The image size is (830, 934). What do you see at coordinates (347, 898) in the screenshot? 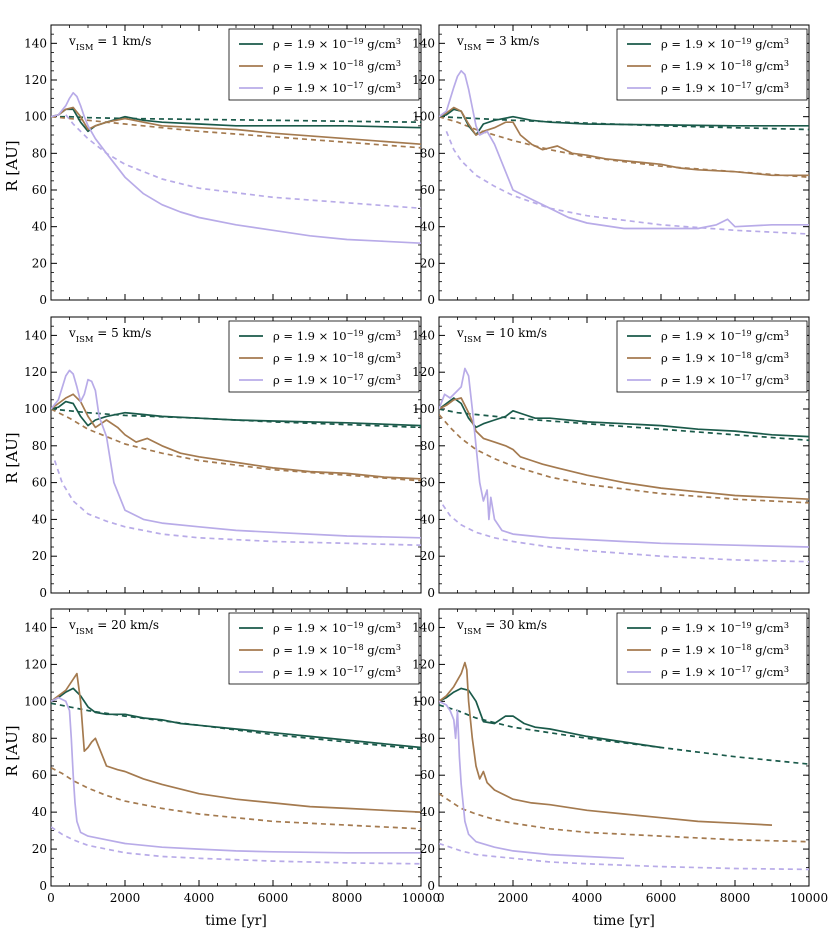
I see `x-tick-label: 8000` at bounding box center [347, 898].